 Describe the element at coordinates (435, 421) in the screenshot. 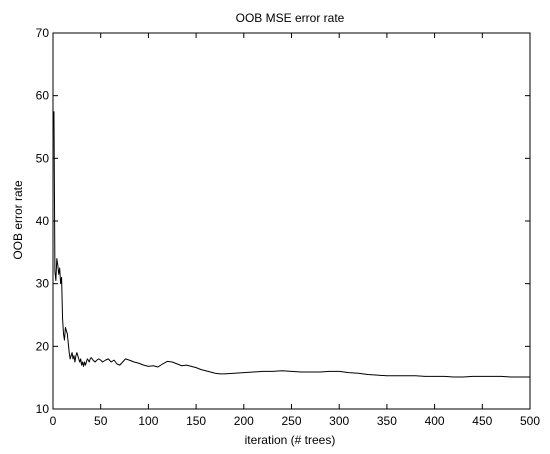

I see `x-tick-label: 400` at that location.